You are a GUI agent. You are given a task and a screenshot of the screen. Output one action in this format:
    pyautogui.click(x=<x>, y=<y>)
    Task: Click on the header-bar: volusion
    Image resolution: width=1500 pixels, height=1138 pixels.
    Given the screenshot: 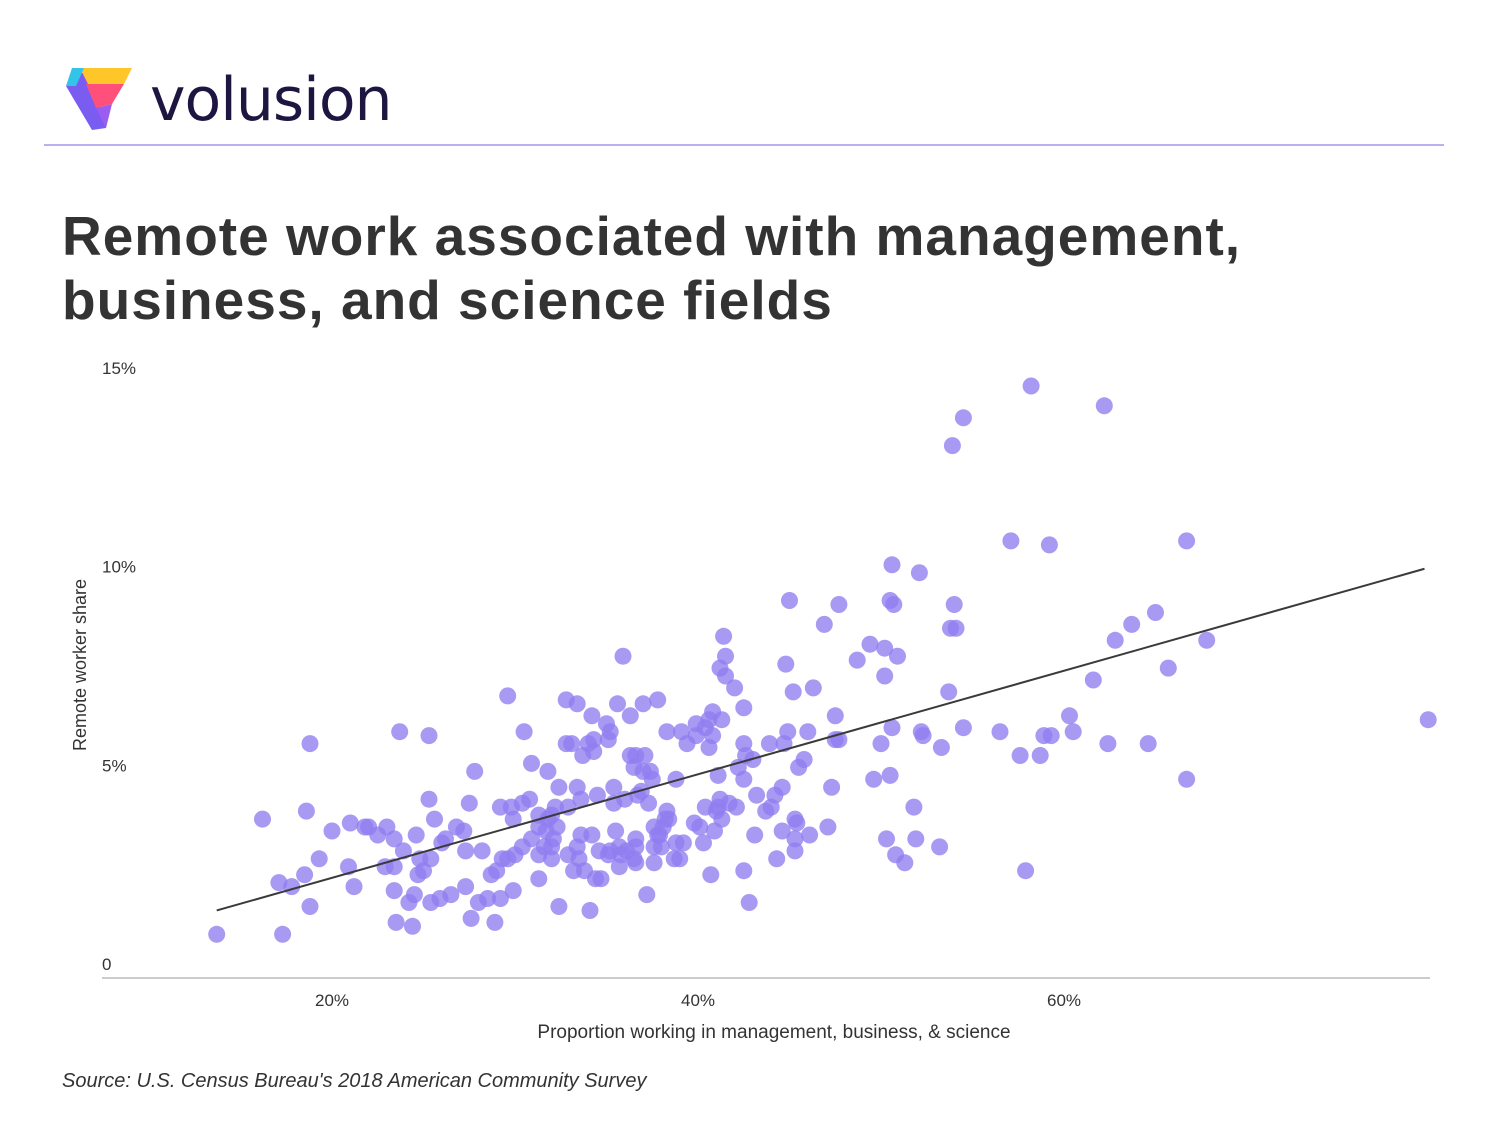 What is the action you would take?
    pyautogui.click(x=744, y=93)
    